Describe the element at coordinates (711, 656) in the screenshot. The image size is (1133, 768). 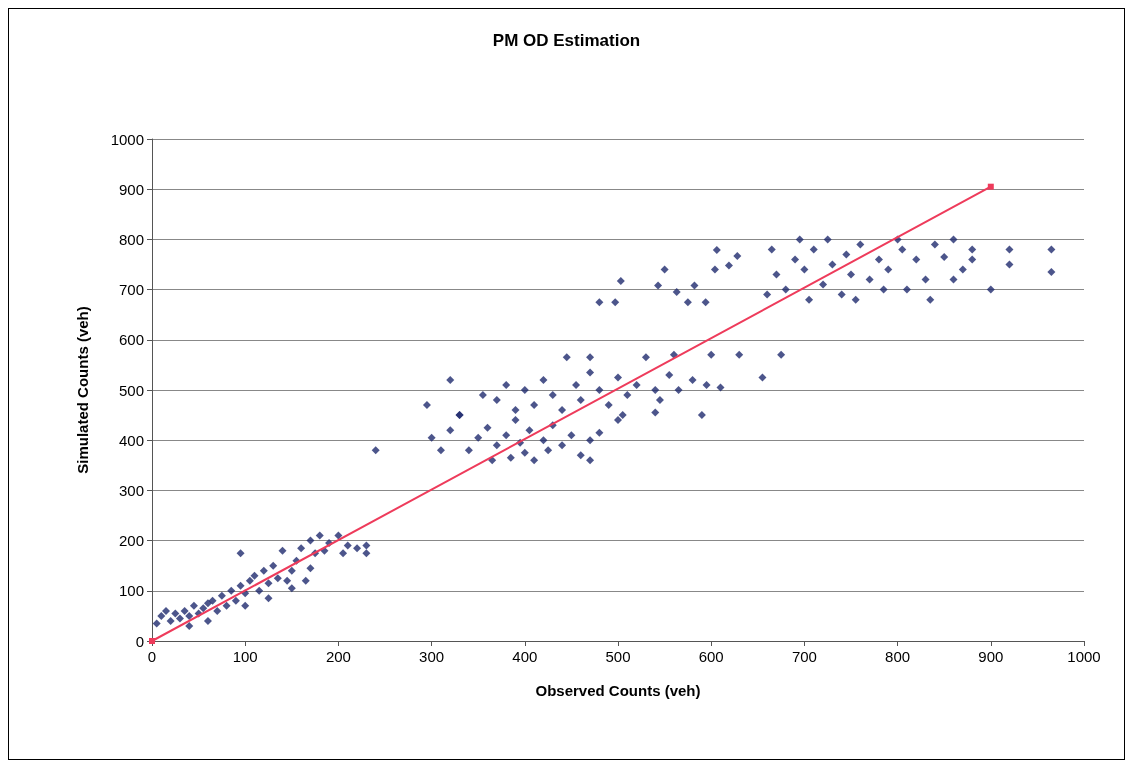
I see `x-tick-label: 600` at that location.